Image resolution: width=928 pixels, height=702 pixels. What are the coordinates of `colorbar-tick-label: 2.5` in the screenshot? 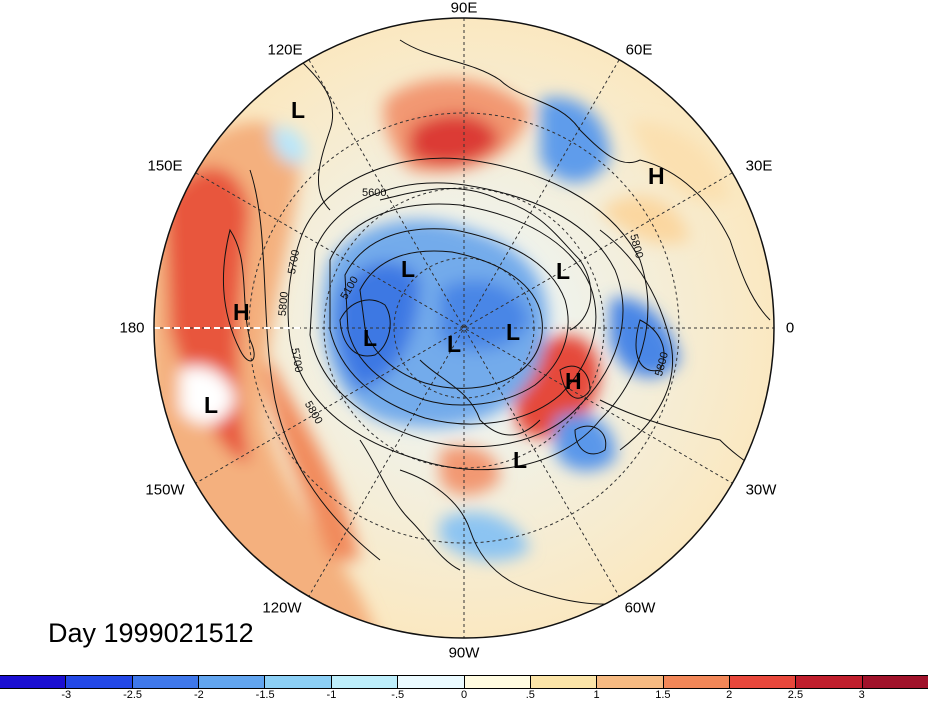 It's located at (795, 695).